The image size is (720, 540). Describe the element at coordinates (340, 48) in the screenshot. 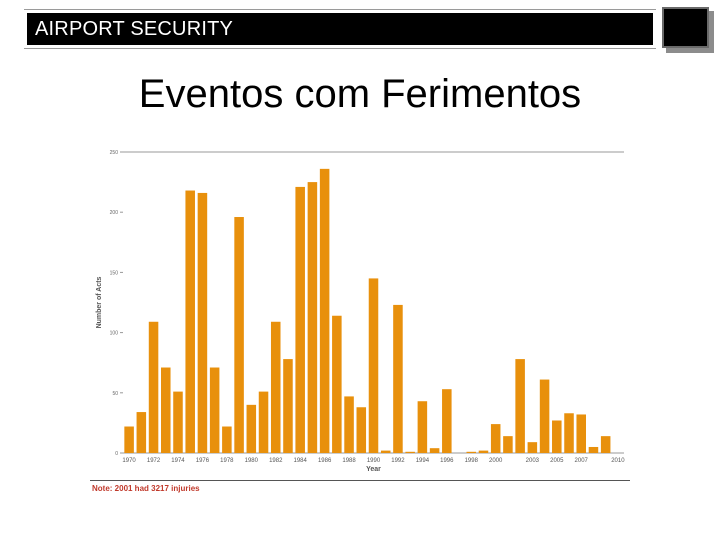

I see `header-bottom-rule` at that location.